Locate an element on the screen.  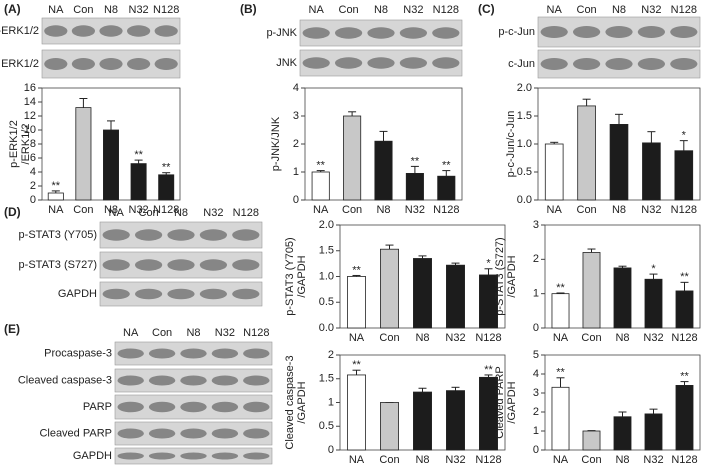
y-axis-label: p-STAT3 (Y705) is located at coordinates (290, 276).